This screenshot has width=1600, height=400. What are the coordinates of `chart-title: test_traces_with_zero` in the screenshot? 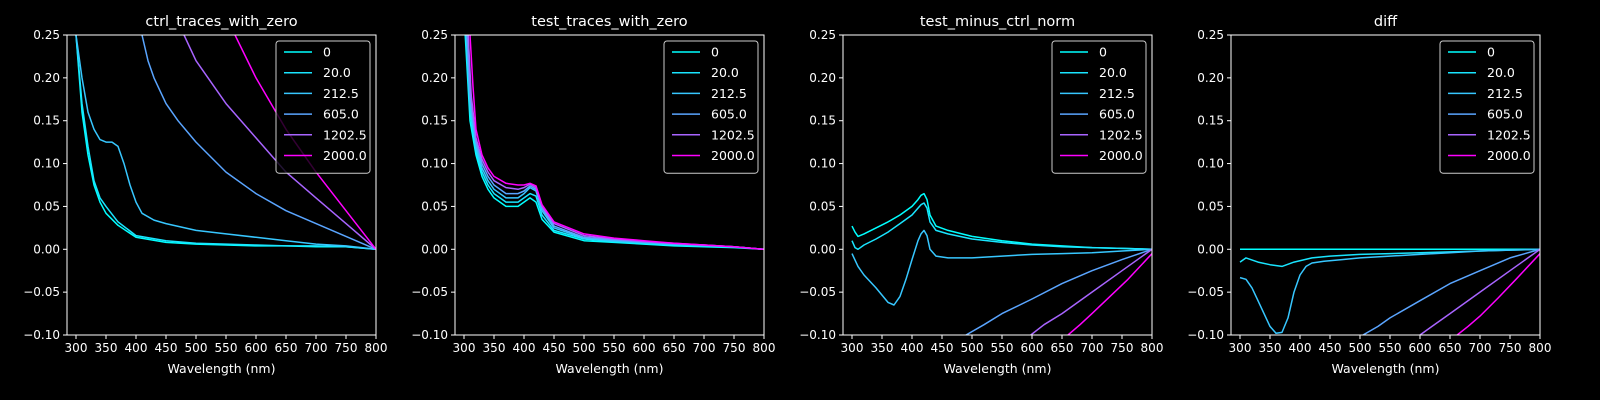 It's located at (609, 22).